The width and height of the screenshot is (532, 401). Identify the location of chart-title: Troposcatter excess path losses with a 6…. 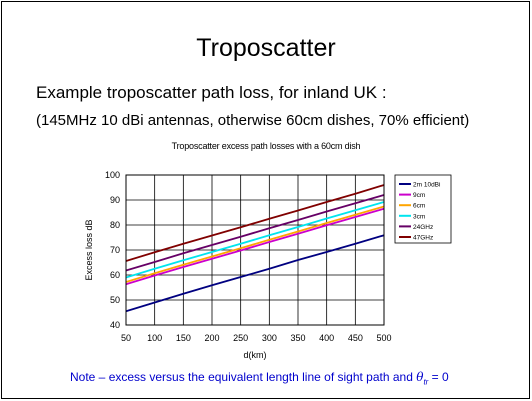
(266, 146).